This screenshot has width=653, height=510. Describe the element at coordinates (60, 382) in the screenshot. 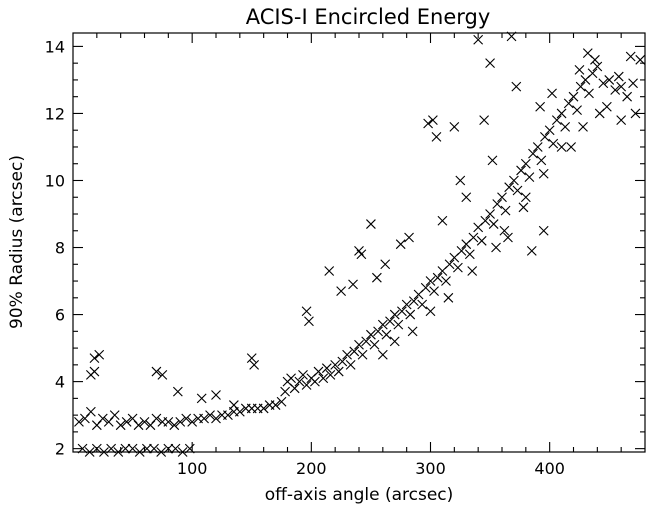

I see `y-tick-label: 4` at that location.